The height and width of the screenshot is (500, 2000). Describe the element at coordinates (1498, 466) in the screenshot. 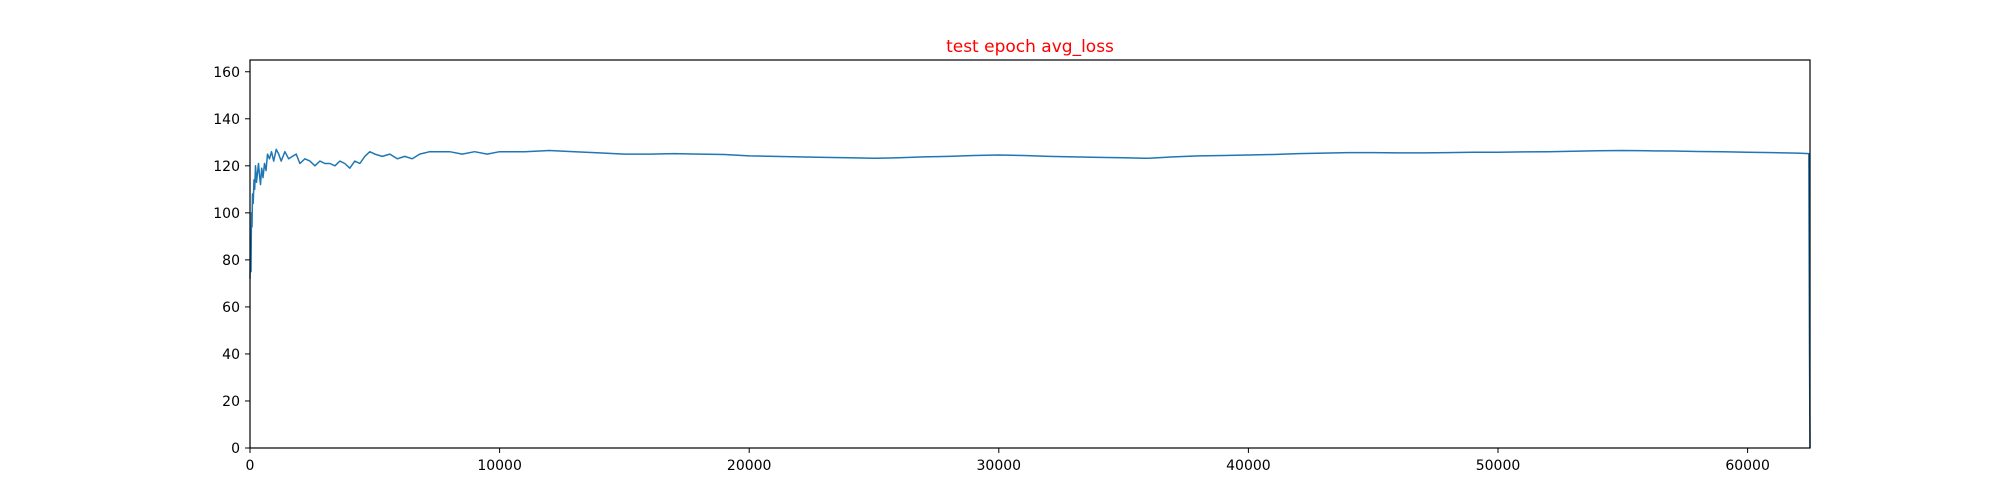

I see `x-tick-label: 50000` at that location.